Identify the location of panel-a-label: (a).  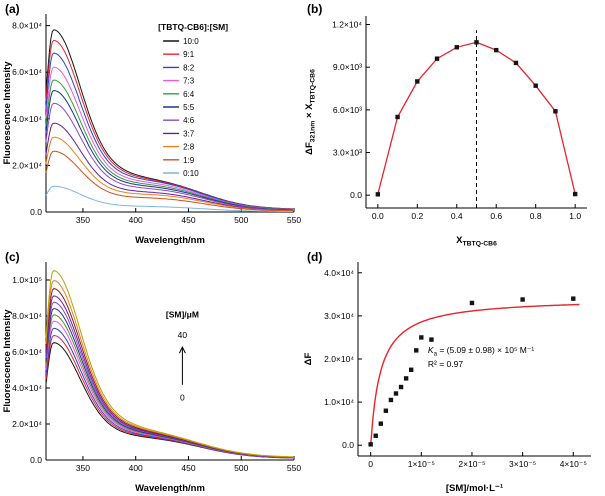
(12, 9).